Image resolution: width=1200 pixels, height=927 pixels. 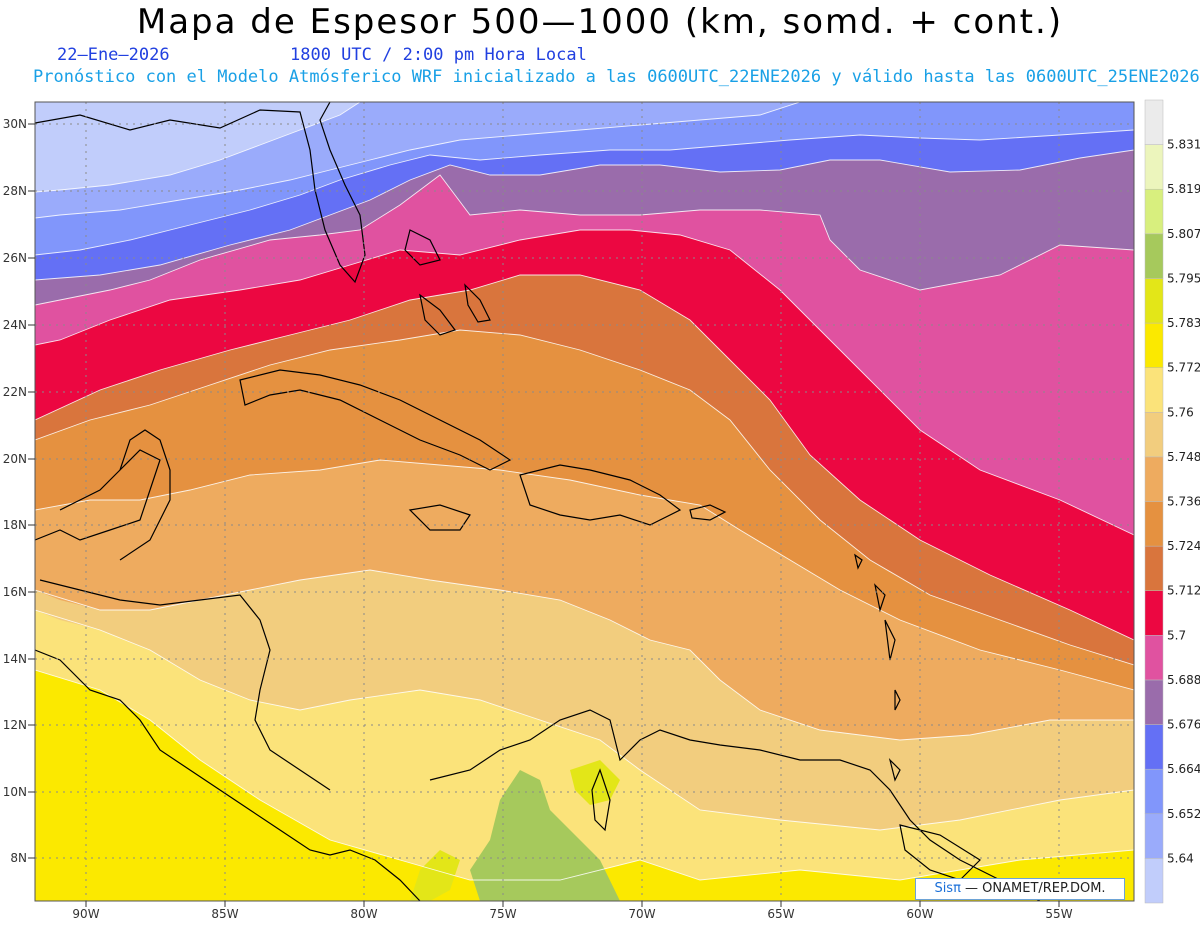 What do you see at coordinates (438, 55) in the screenshot?
I see `time-label: 1800 UTC / 2:00 pm Hora Local` at bounding box center [438, 55].